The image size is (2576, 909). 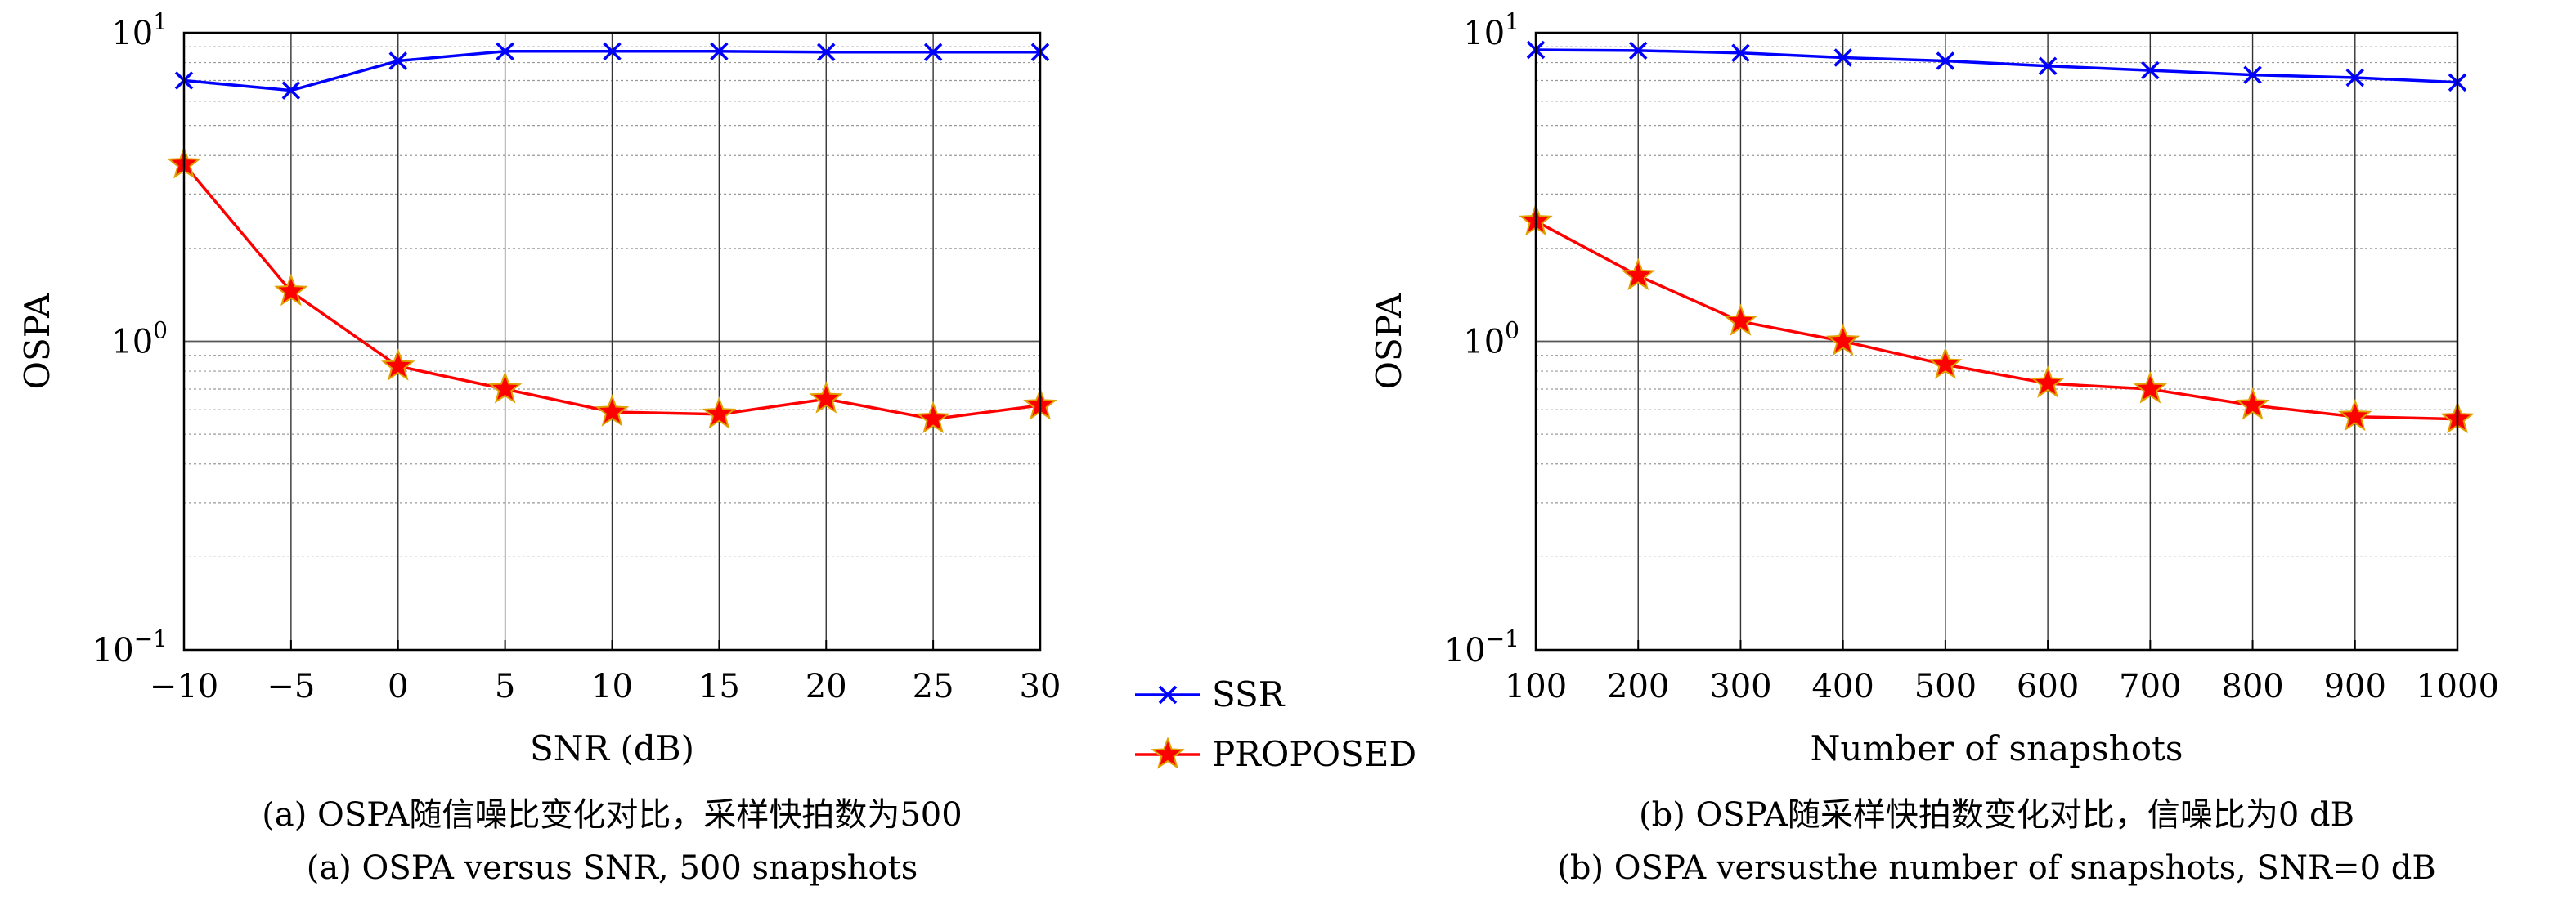 I want to click on caption-cn-a: (a) OSPA随信噪比变化对比，采样快拍数为500, so click(x=612, y=815).